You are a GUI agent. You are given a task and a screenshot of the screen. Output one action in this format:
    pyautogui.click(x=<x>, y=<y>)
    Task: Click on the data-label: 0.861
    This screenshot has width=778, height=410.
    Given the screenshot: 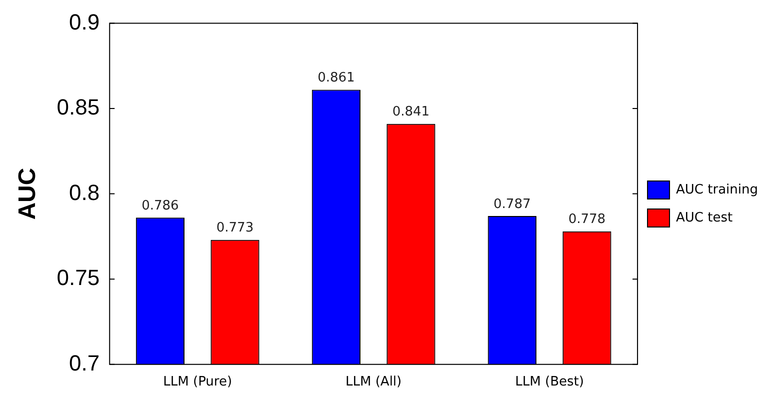 What is the action you would take?
    pyautogui.click(x=336, y=78)
    